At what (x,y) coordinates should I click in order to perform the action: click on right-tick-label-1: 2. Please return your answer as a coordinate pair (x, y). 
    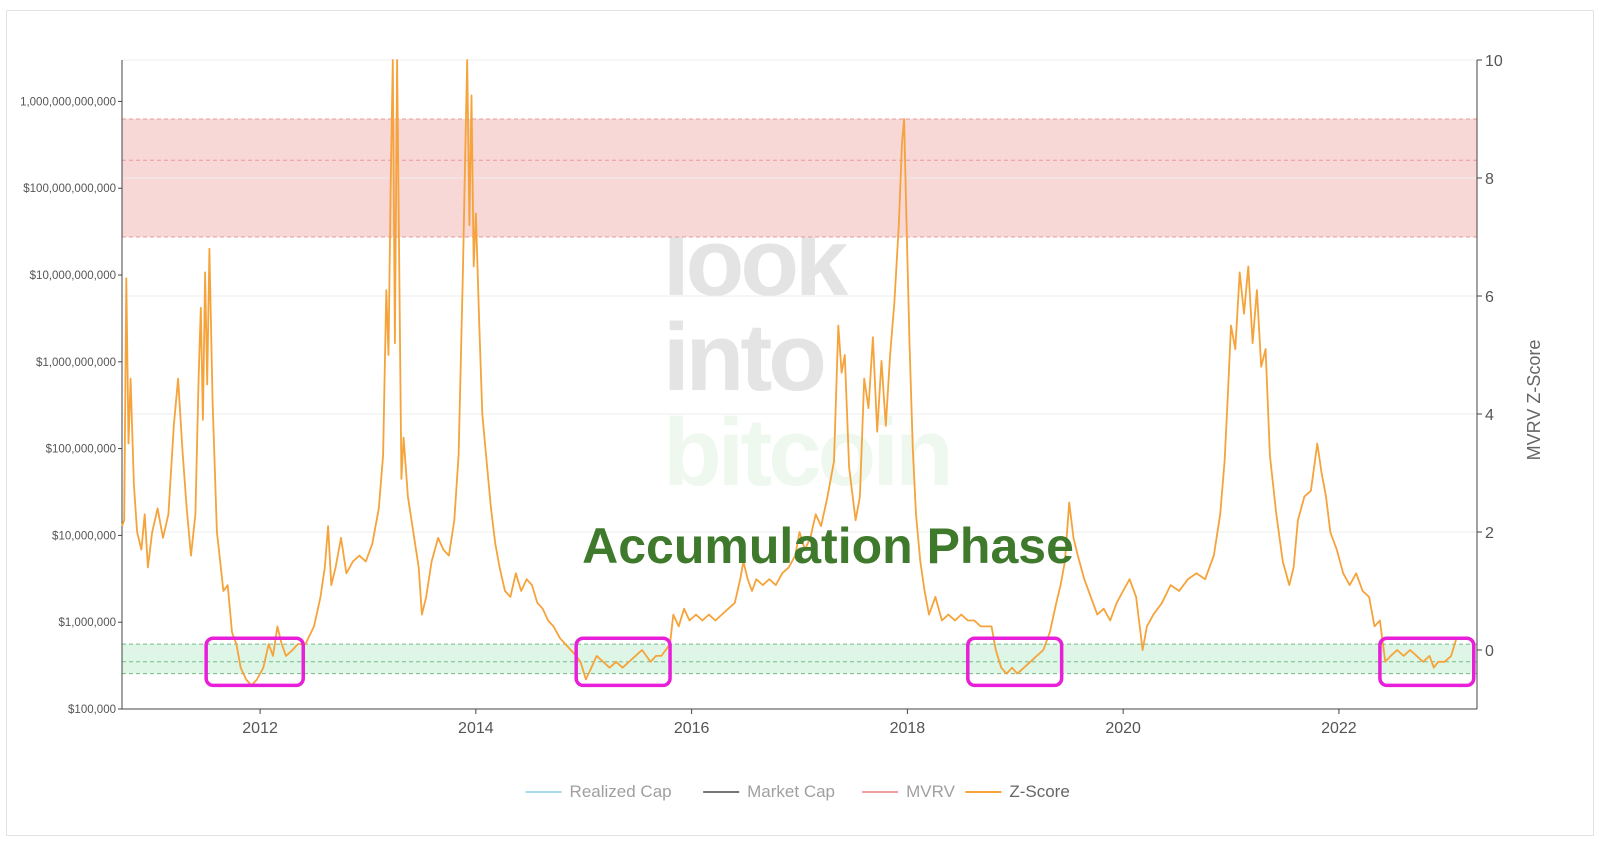
    Looking at the image, I should click on (1489, 533).